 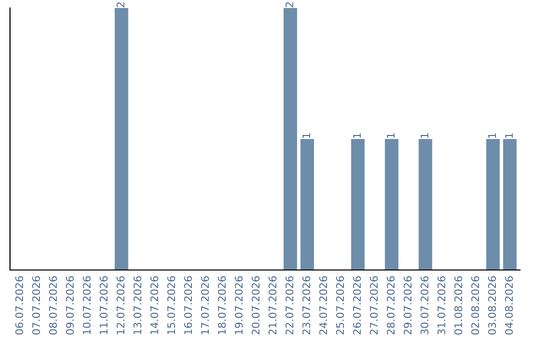 What do you see at coordinates (53, 305) in the screenshot?
I see `x-tick-label: 08.07.2026` at bounding box center [53, 305].